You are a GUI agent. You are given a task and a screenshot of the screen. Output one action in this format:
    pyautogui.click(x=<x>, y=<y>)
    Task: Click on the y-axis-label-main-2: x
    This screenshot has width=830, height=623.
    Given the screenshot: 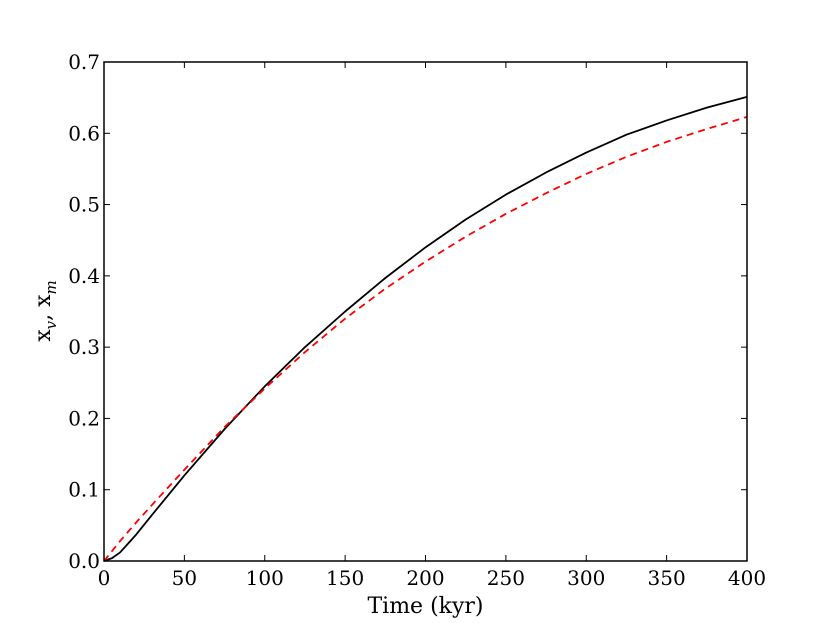 What is the action you would take?
    pyautogui.click(x=43, y=300)
    